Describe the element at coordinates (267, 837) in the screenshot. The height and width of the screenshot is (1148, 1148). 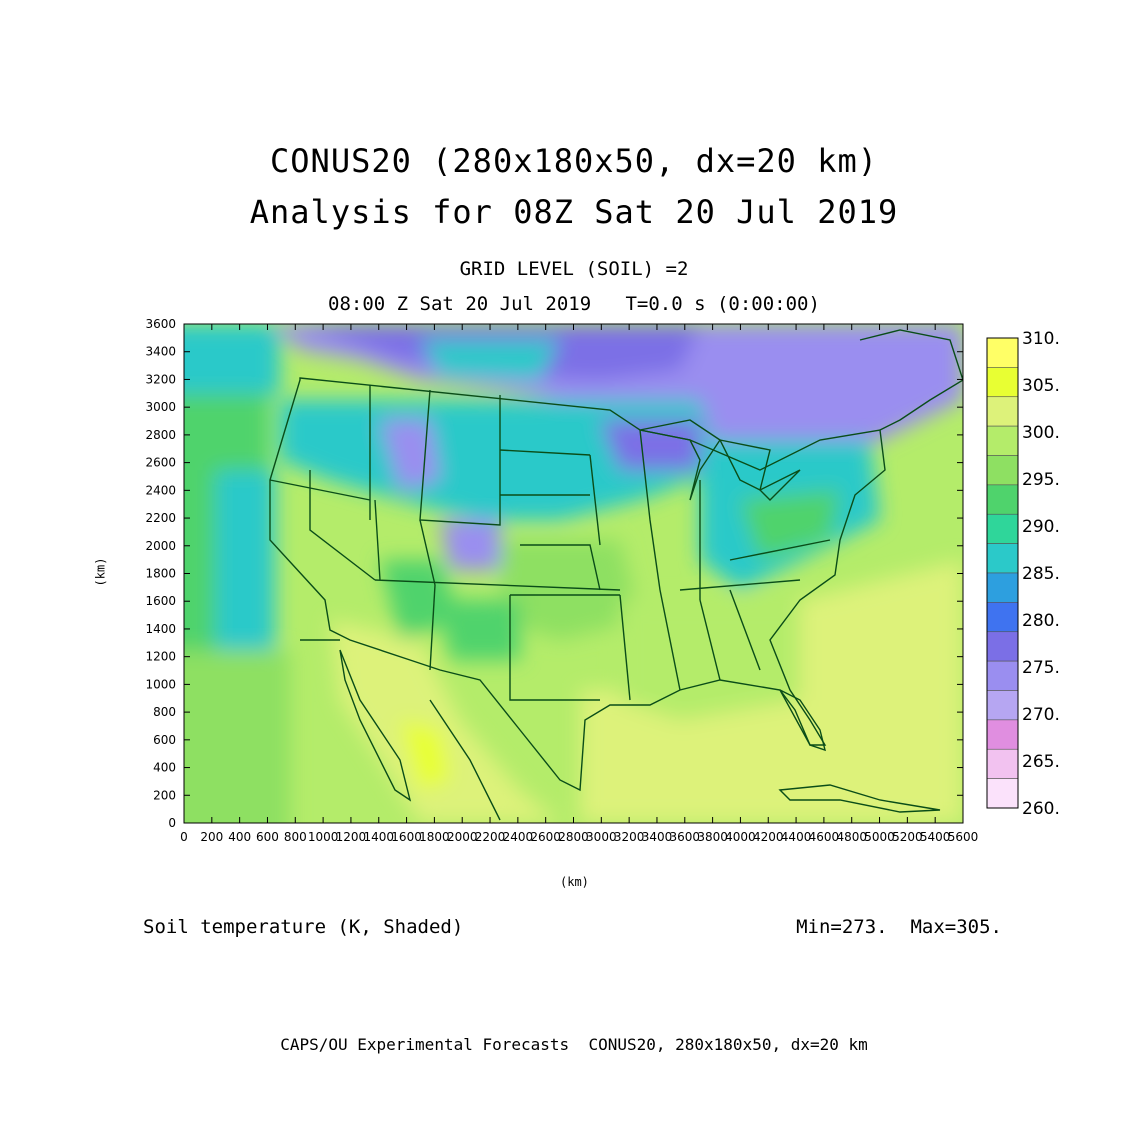
I see `x-tick-label: 600` at that location.